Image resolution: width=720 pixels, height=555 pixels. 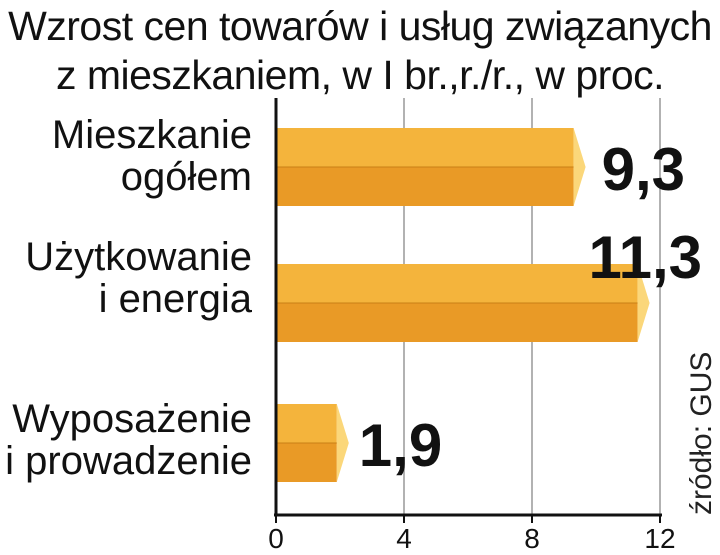 What do you see at coordinates (659, 538) in the screenshot?
I see `x-tick-label-3: 12` at bounding box center [659, 538].